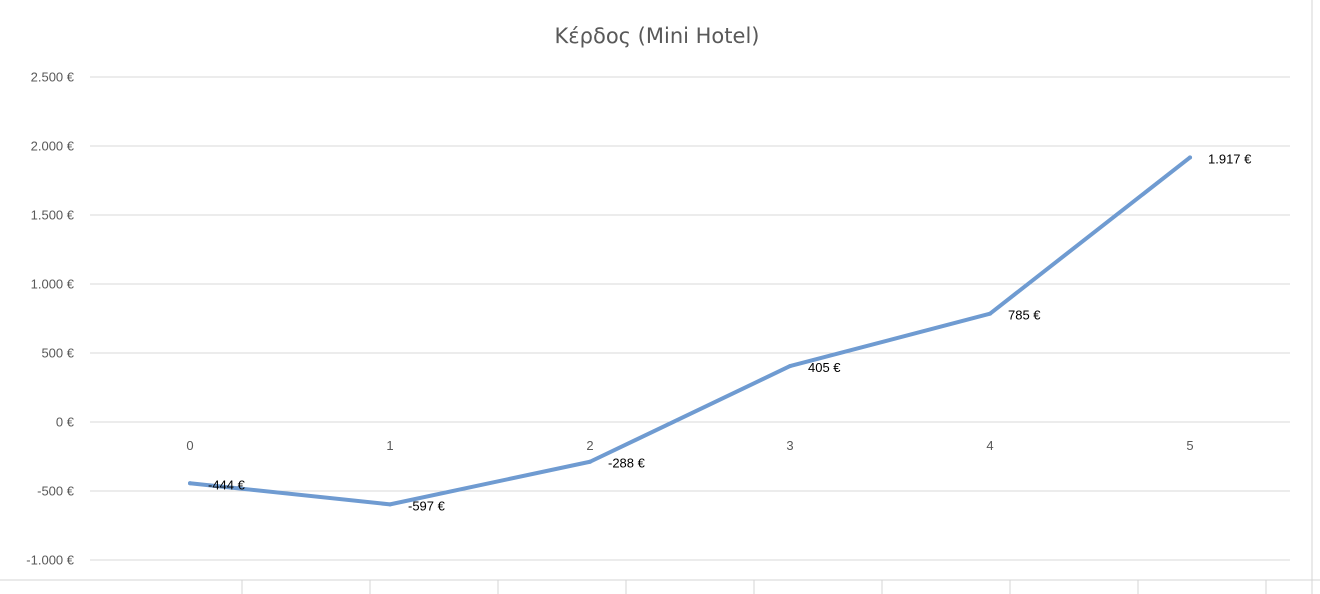 The image size is (1320, 594). I want to click on y-tick-label: -1.000 €, so click(50, 560).